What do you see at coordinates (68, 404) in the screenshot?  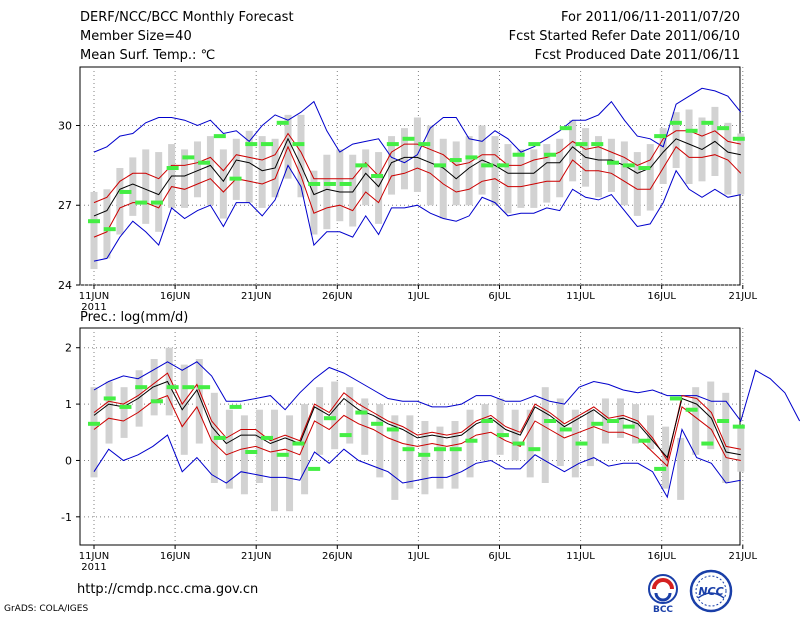 I see `precipitation-ytick-label: 1` at bounding box center [68, 404].